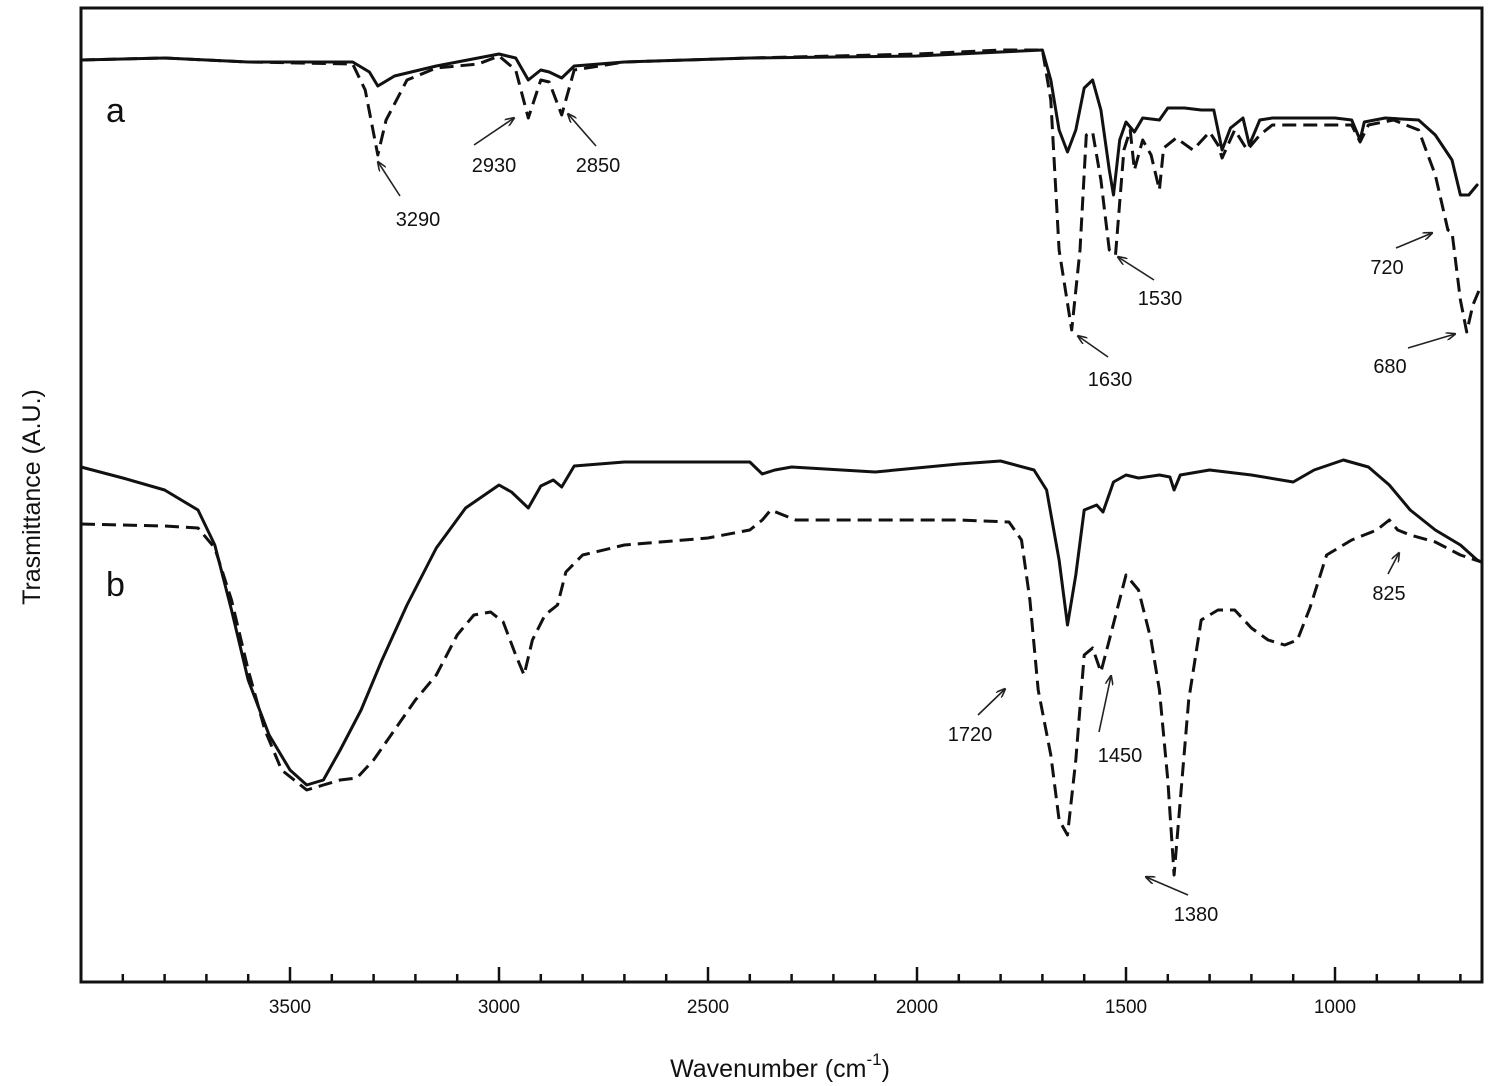  I want to click on a-solid-curve, so click(779, 122).